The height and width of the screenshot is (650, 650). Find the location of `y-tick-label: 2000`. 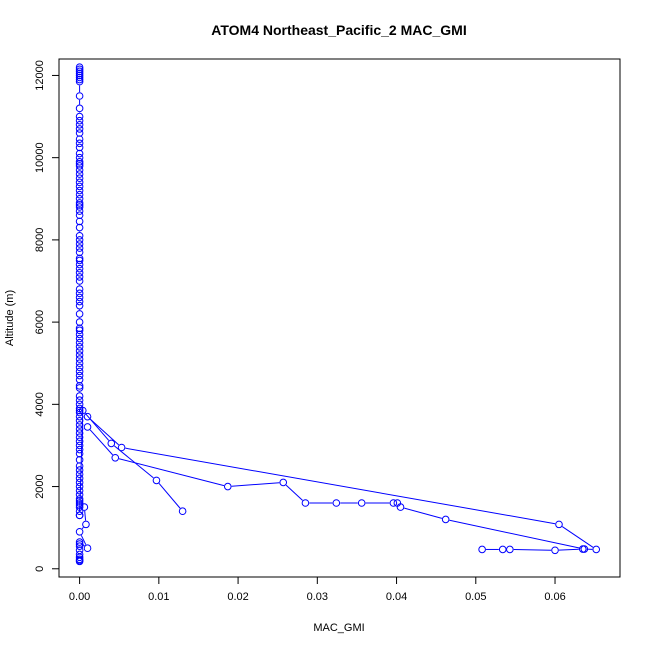

y-tick-label: 2000 is located at coordinates (40, 486).